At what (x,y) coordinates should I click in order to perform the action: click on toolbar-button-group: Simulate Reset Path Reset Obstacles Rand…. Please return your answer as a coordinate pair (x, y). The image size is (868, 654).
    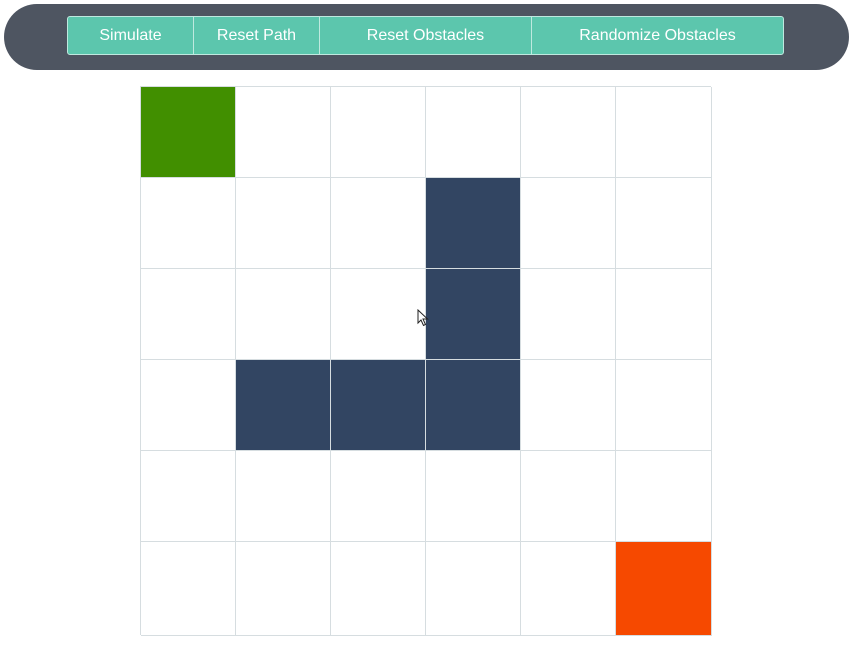
    Looking at the image, I should click on (425, 35).